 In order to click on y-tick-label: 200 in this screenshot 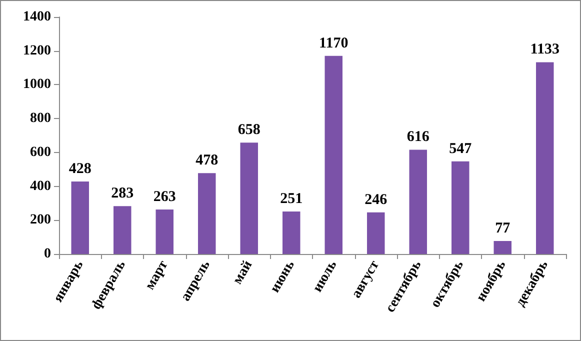, I will do `click(40, 220)`.